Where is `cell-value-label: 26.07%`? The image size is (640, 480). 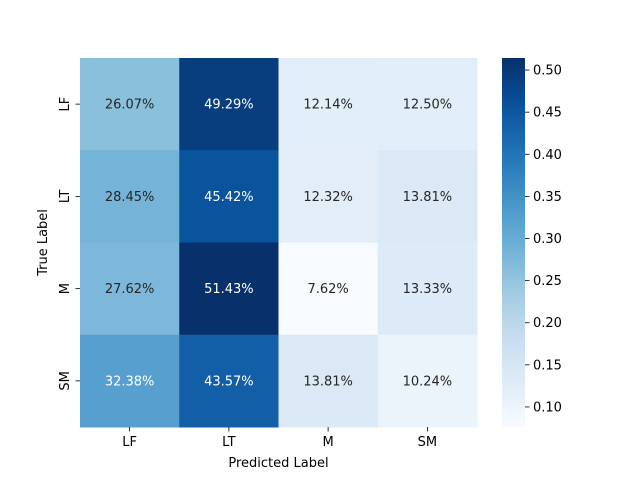 cell-value-label: 26.07% is located at coordinates (130, 105).